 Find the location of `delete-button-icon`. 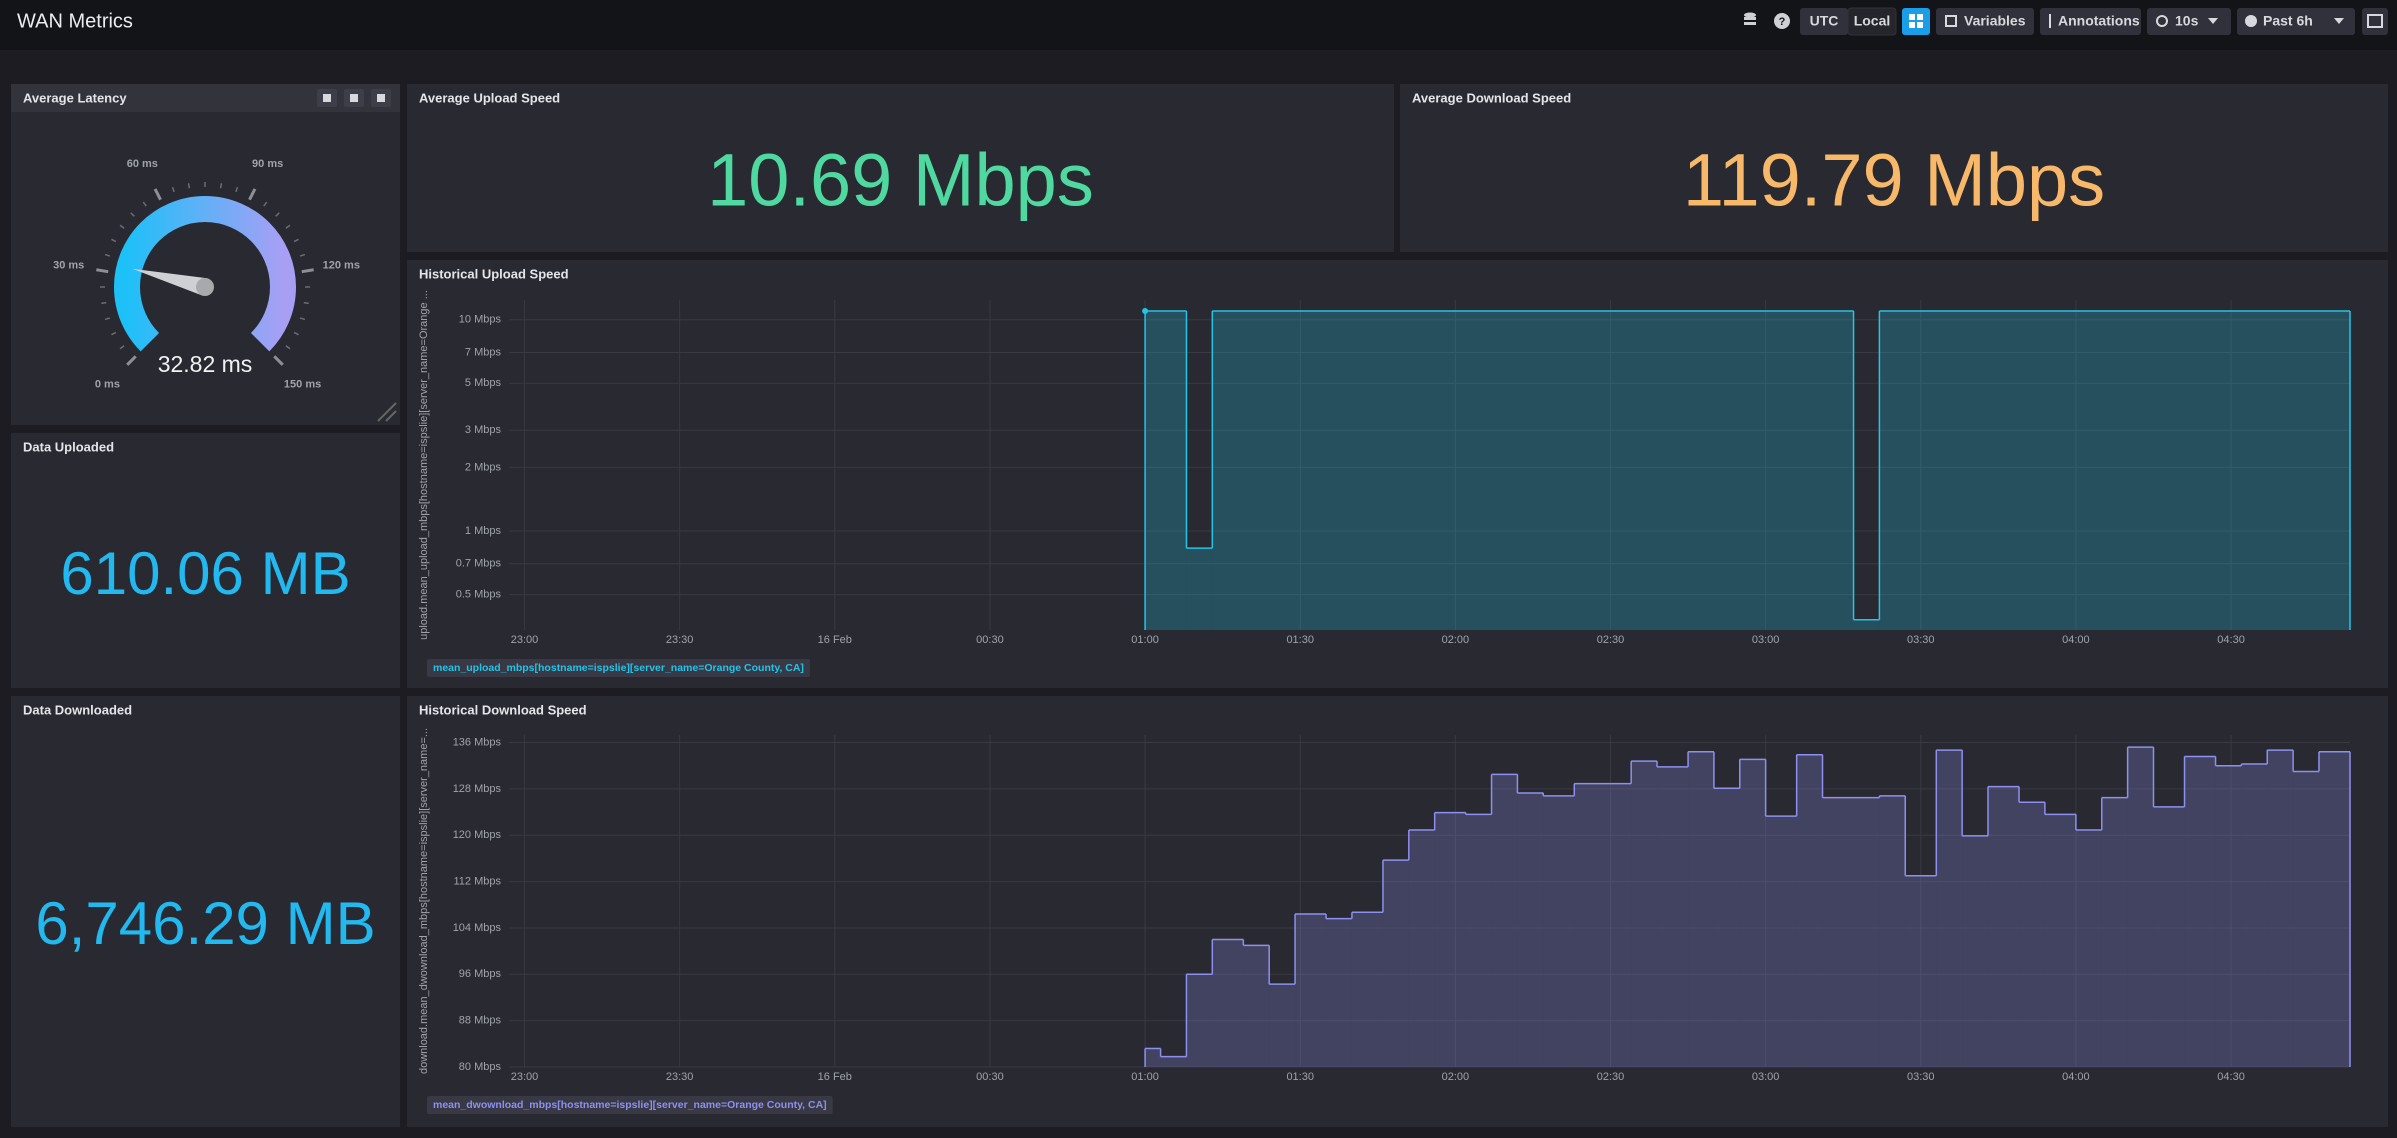

delete-button-icon is located at coordinates (381, 98).